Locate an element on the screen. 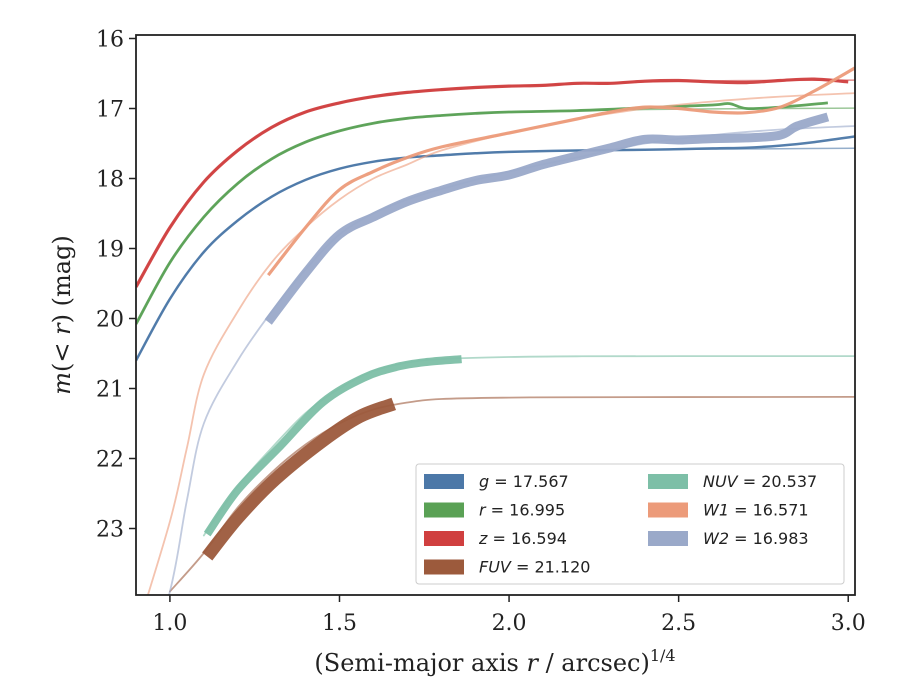  legend-label-w1: W1 = 16.571 is located at coordinates (756, 510).